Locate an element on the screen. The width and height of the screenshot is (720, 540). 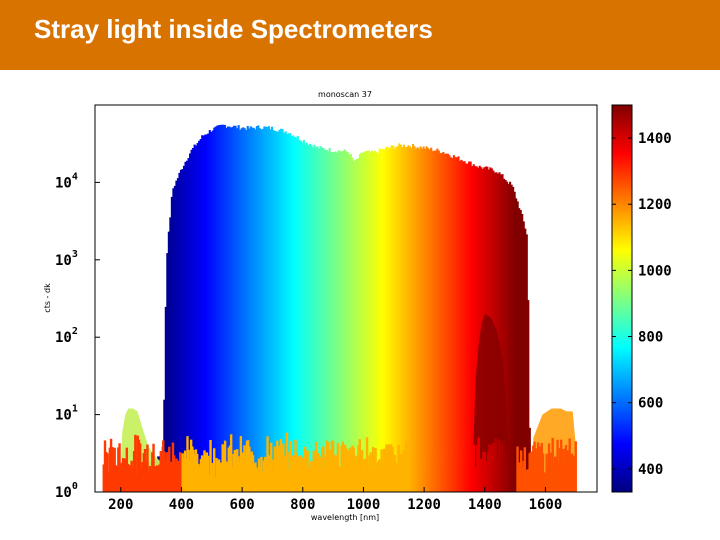
colorbar-ticks: 400 600 800 1000 1200 1400 is located at coordinates (642, 304).